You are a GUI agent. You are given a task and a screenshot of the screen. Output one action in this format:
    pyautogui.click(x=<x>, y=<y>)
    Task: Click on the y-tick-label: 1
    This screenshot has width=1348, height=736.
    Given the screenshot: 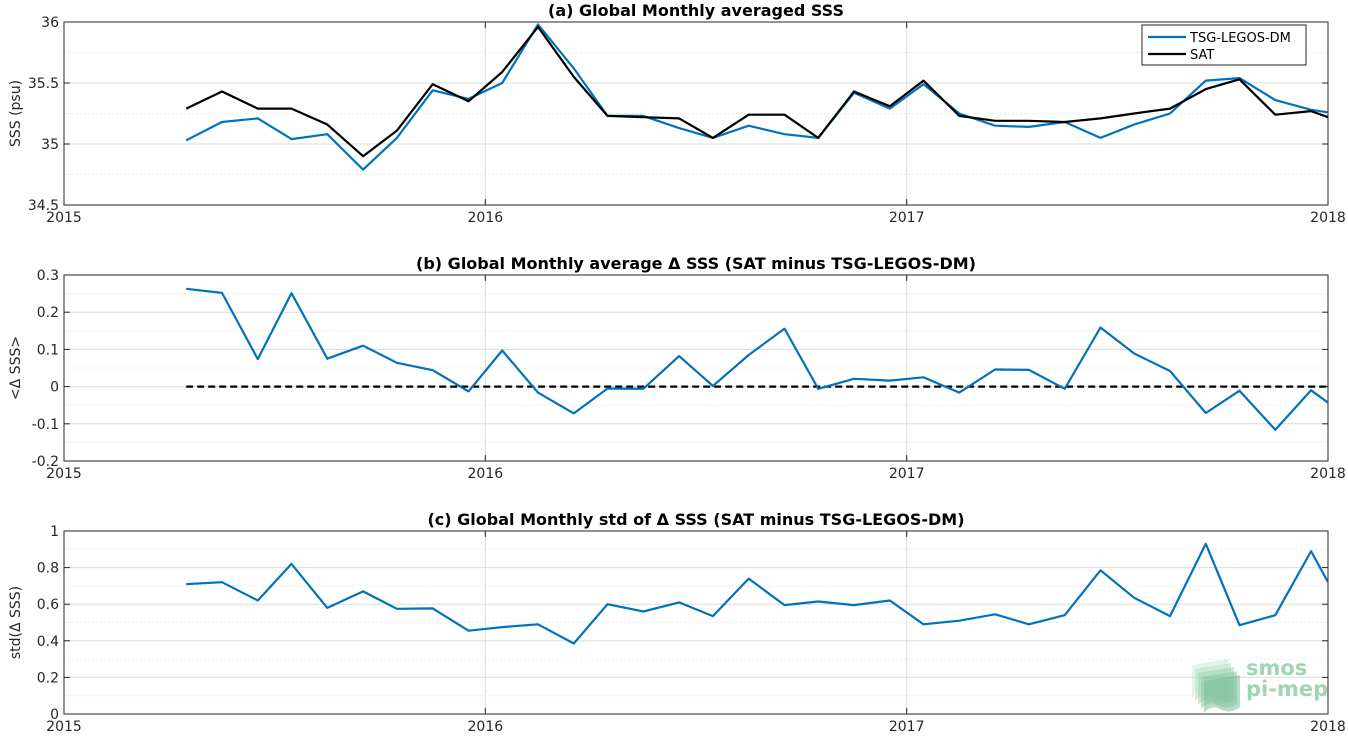 What is the action you would take?
    pyautogui.click(x=54, y=532)
    